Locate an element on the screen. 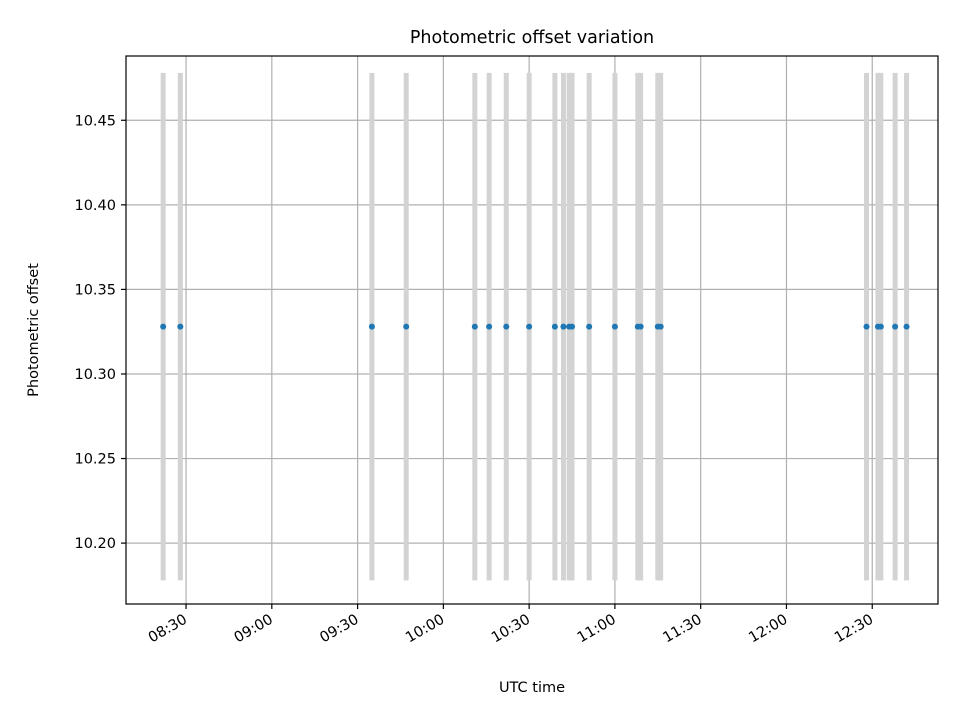  y-tick-label: 10.25 is located at coordinates (95, 460).